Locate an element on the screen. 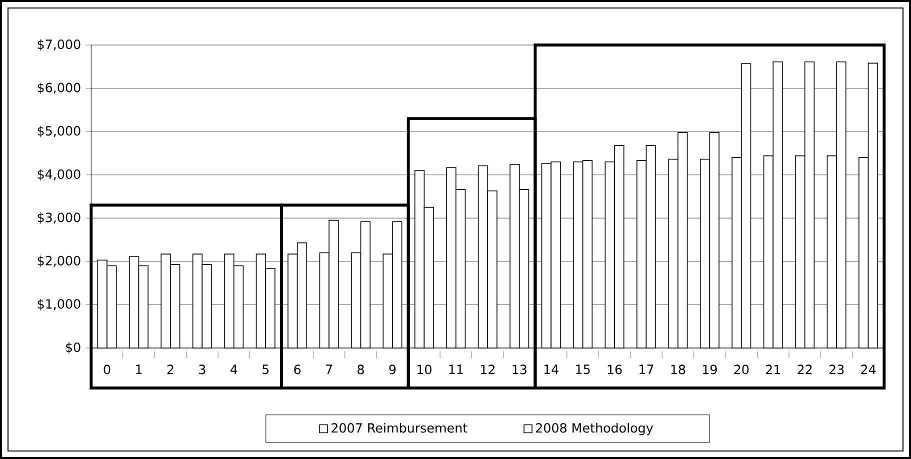 This screenshot has height=459, width=911. x-tick-label: 21 is located at coordinates (773, 369).